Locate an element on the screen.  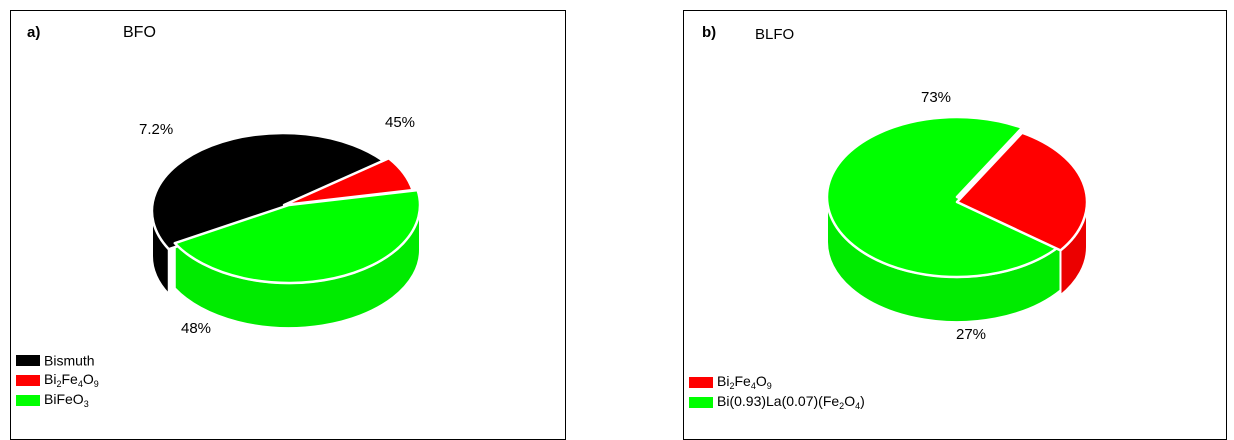
chart-title: BLFO is located at coordinates (775, 34).